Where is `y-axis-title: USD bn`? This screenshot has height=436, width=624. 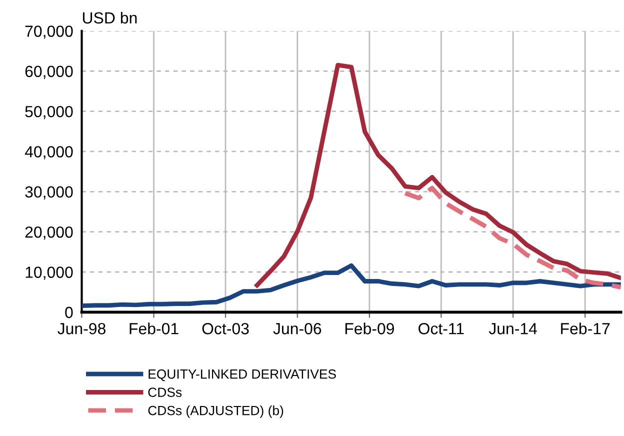
y-axis-title: USD bn is located at coordinates (109, 18).